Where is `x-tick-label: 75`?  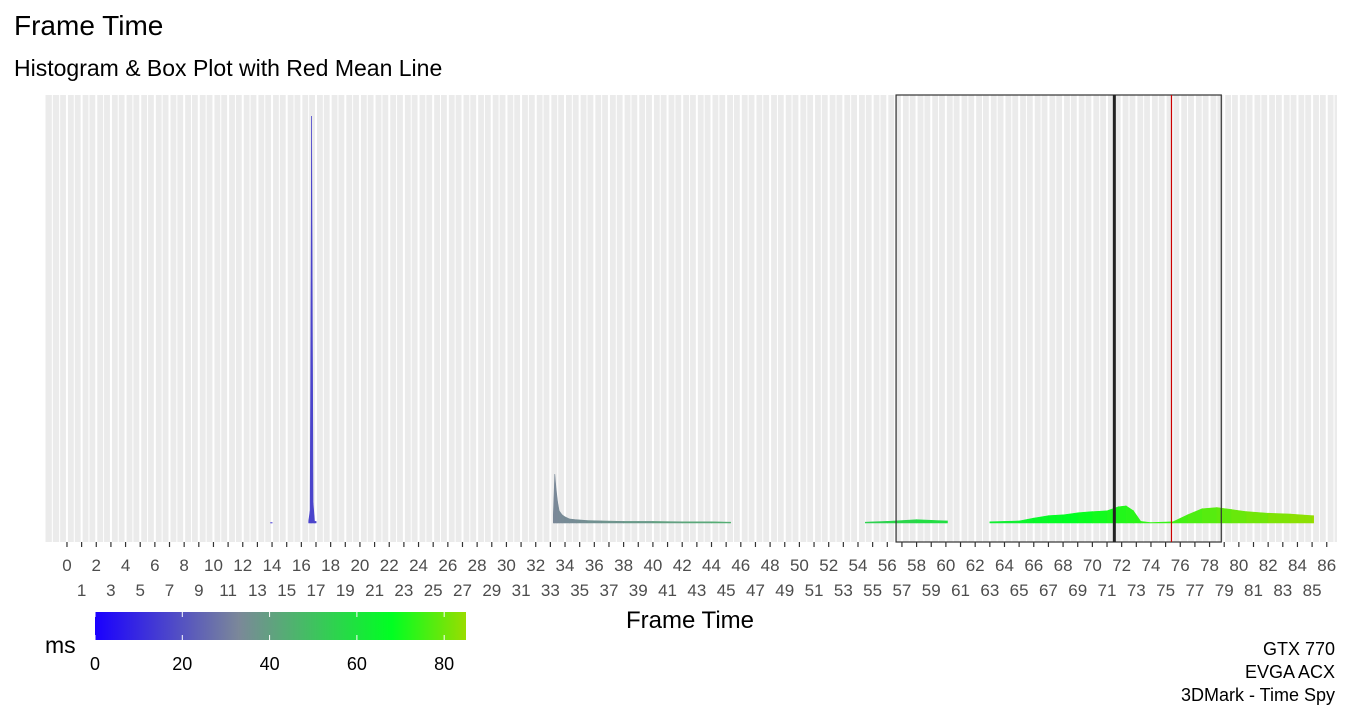
x-tick-label: 75 is located at coordinates (1165, 590).